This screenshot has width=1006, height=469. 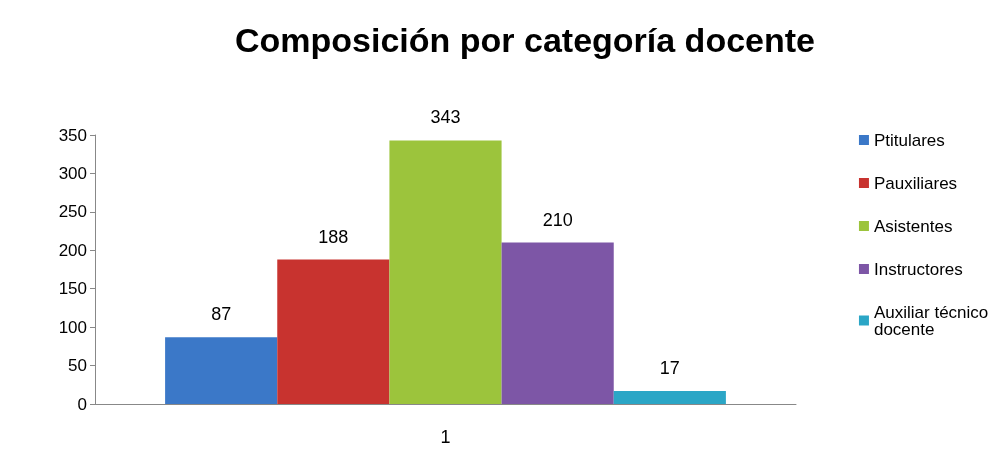 I want to click on chart-title: Composición por categoría docente, so click(x=525, y=40).